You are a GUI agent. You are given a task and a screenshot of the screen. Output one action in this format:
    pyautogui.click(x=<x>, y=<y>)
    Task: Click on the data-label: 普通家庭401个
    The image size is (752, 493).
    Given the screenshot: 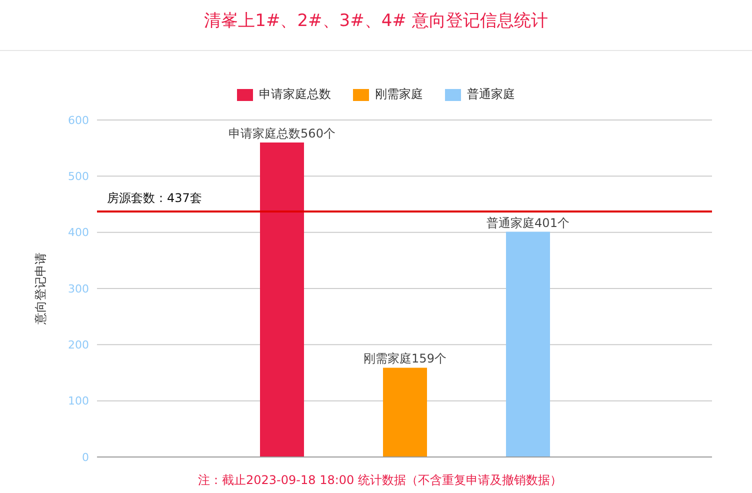 What is the action you would take?
    pyautogui.click(x=528, y=223)
    